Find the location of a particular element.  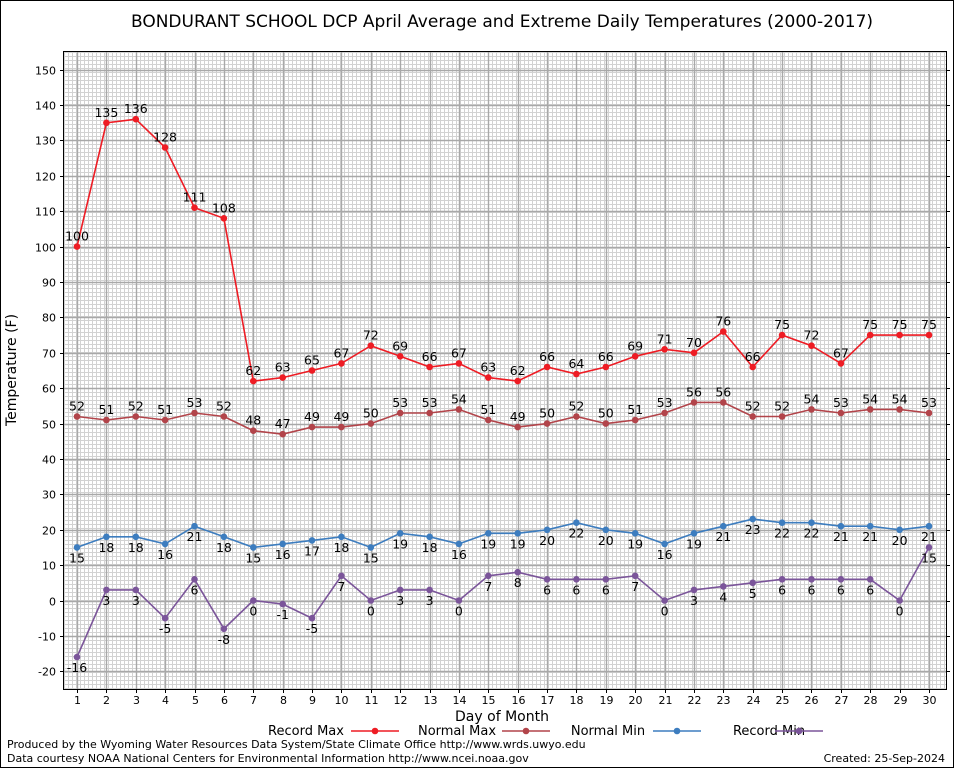

legend-label-record-min: Record Min is located at coordinates (769, 731).